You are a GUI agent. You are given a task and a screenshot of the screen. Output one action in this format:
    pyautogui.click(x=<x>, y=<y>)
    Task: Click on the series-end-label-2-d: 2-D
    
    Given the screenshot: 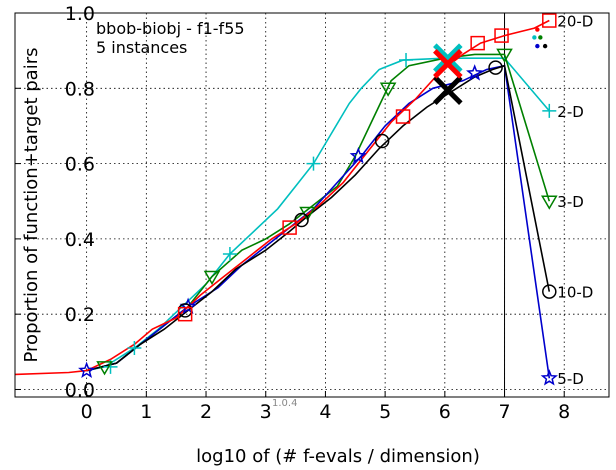 What is the action you would take?
    pyautogui.click(x=570, y=112)
    